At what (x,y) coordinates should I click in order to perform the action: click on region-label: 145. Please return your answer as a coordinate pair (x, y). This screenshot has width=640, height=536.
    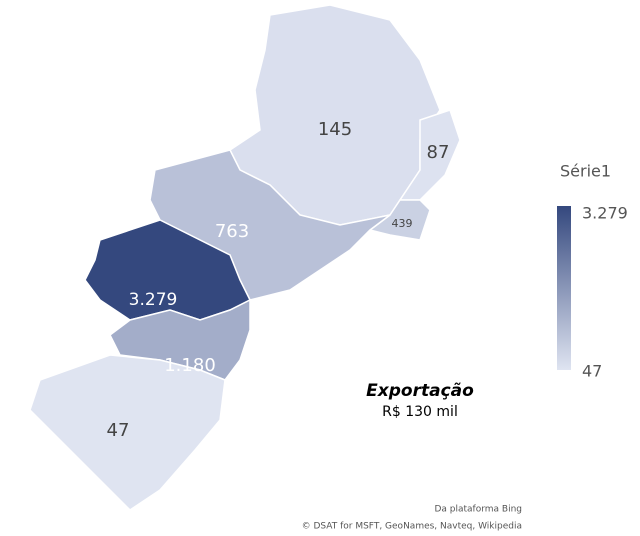
    Looking at the image, I should click on (335, 129).